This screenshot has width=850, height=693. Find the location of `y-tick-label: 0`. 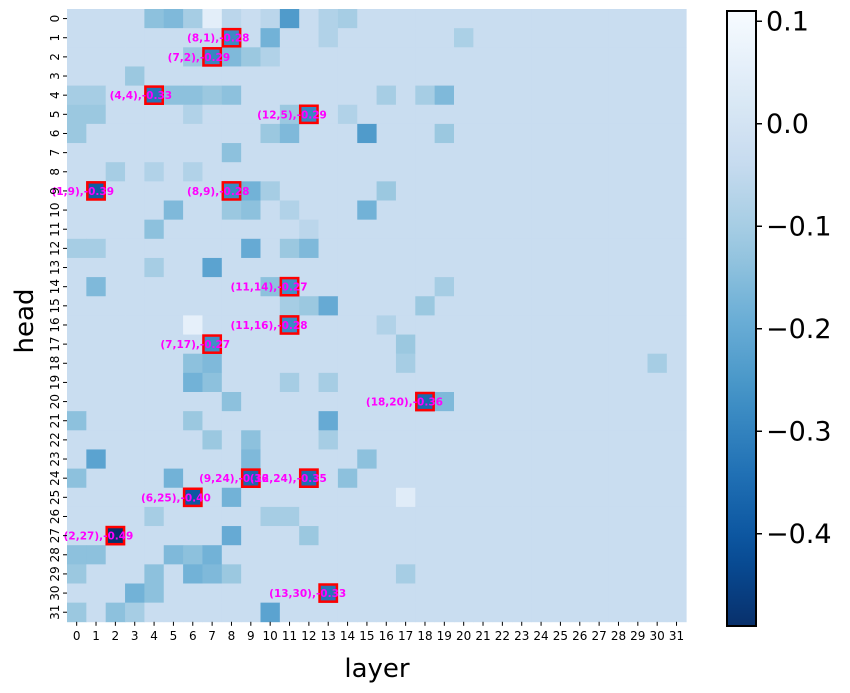

y-tick-label: 0 is located at coordinates (55, 19).